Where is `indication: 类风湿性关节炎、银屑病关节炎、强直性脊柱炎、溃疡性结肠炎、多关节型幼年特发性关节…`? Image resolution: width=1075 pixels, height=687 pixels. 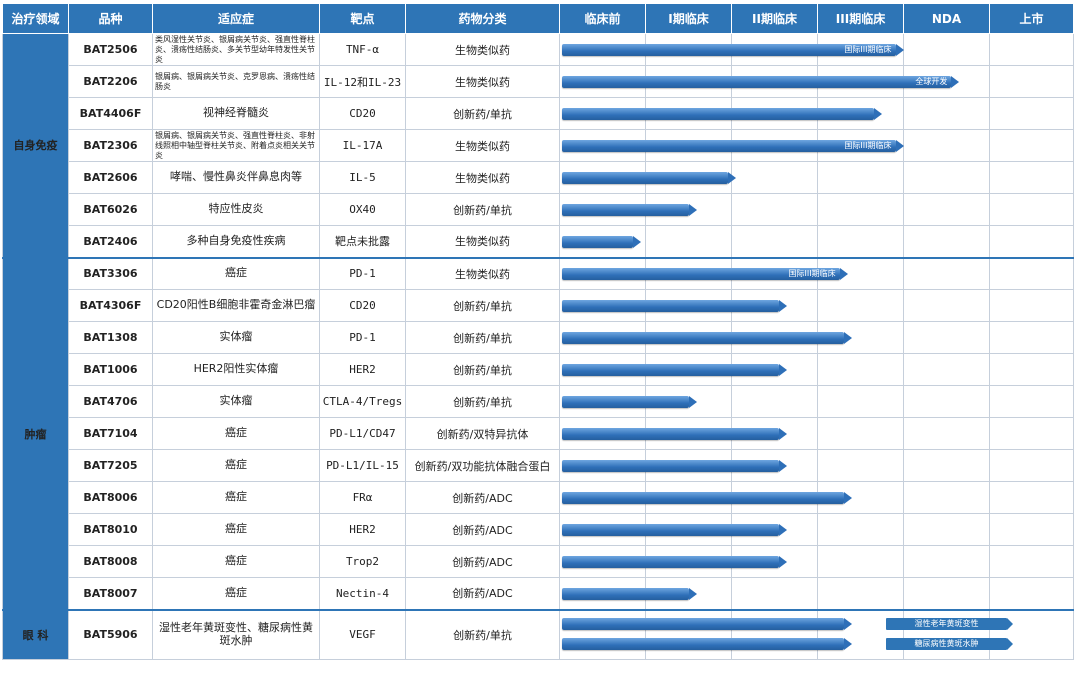
indication: 类风湿性关节炎、银屑病关节炎、强直性脊柱炎、溃疡性结肠炎、多关节型幼年特发性关节… is located at coordinates (236, 49).